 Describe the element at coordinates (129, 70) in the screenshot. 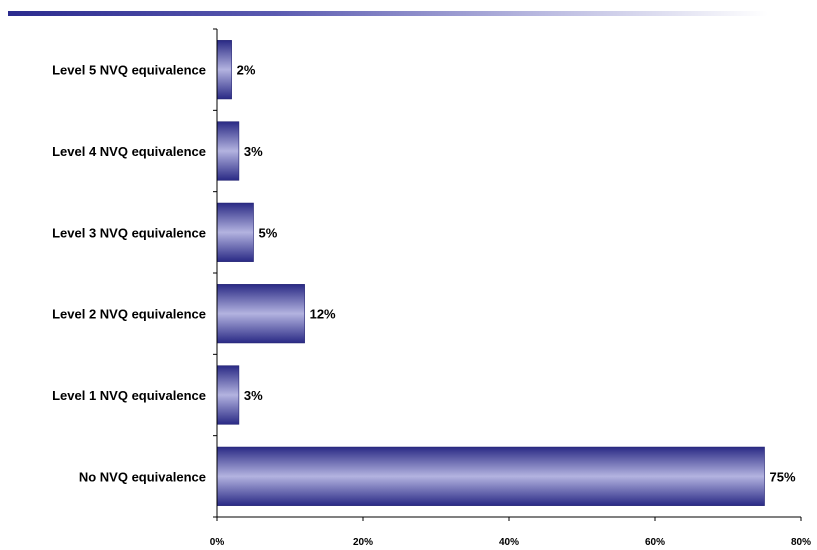

I see `category-label: Level 5 NVQ equivalence` at that location.